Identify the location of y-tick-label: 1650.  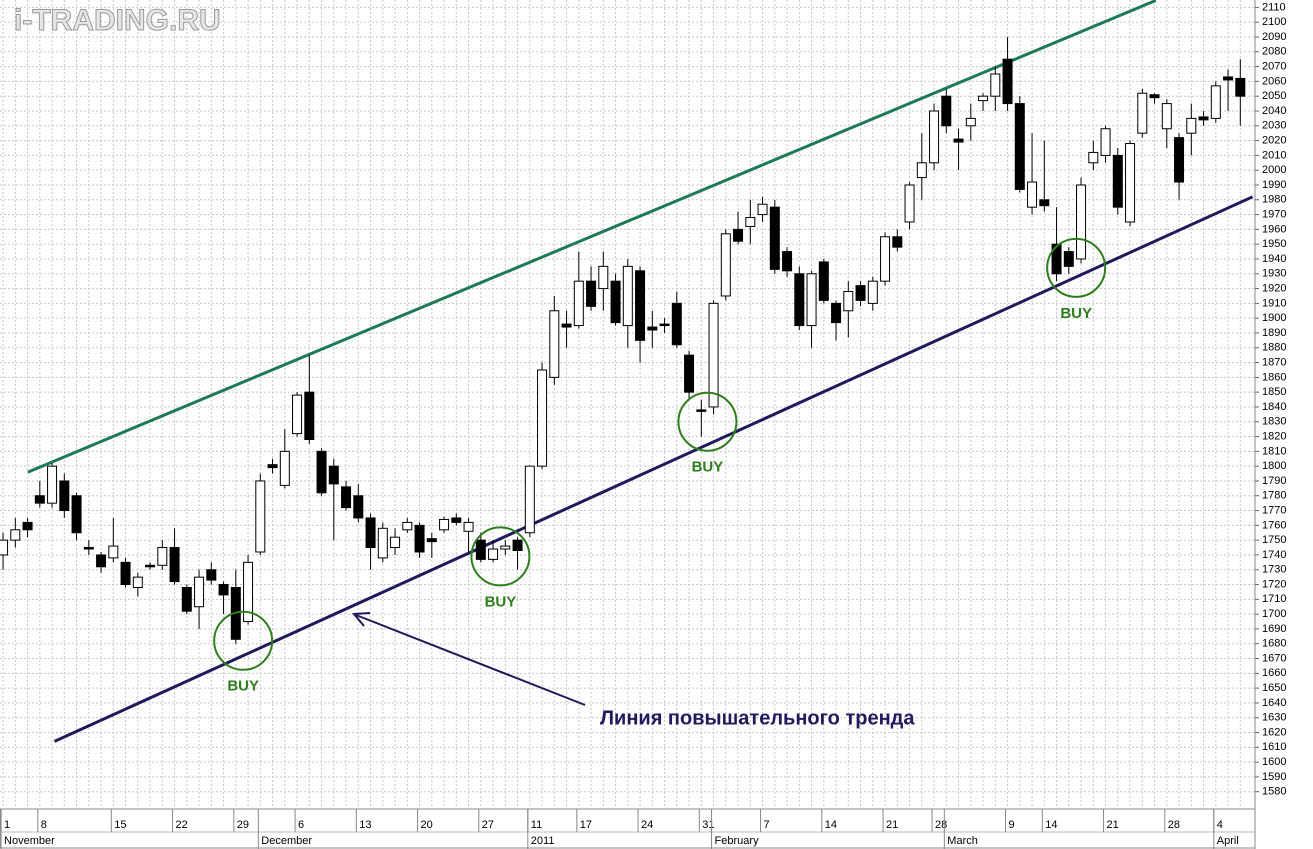
(1274, 688).